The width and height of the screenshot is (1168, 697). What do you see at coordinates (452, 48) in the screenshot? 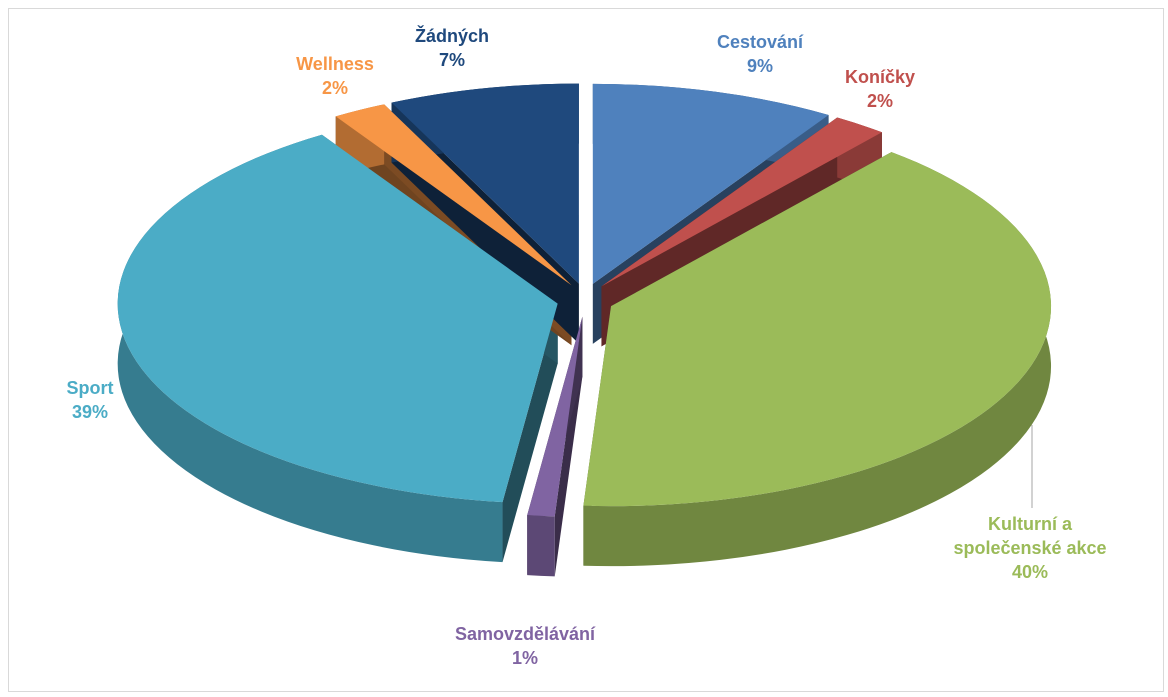
I see `data-label: Žádných 7%` at bounding box center [452, 48].